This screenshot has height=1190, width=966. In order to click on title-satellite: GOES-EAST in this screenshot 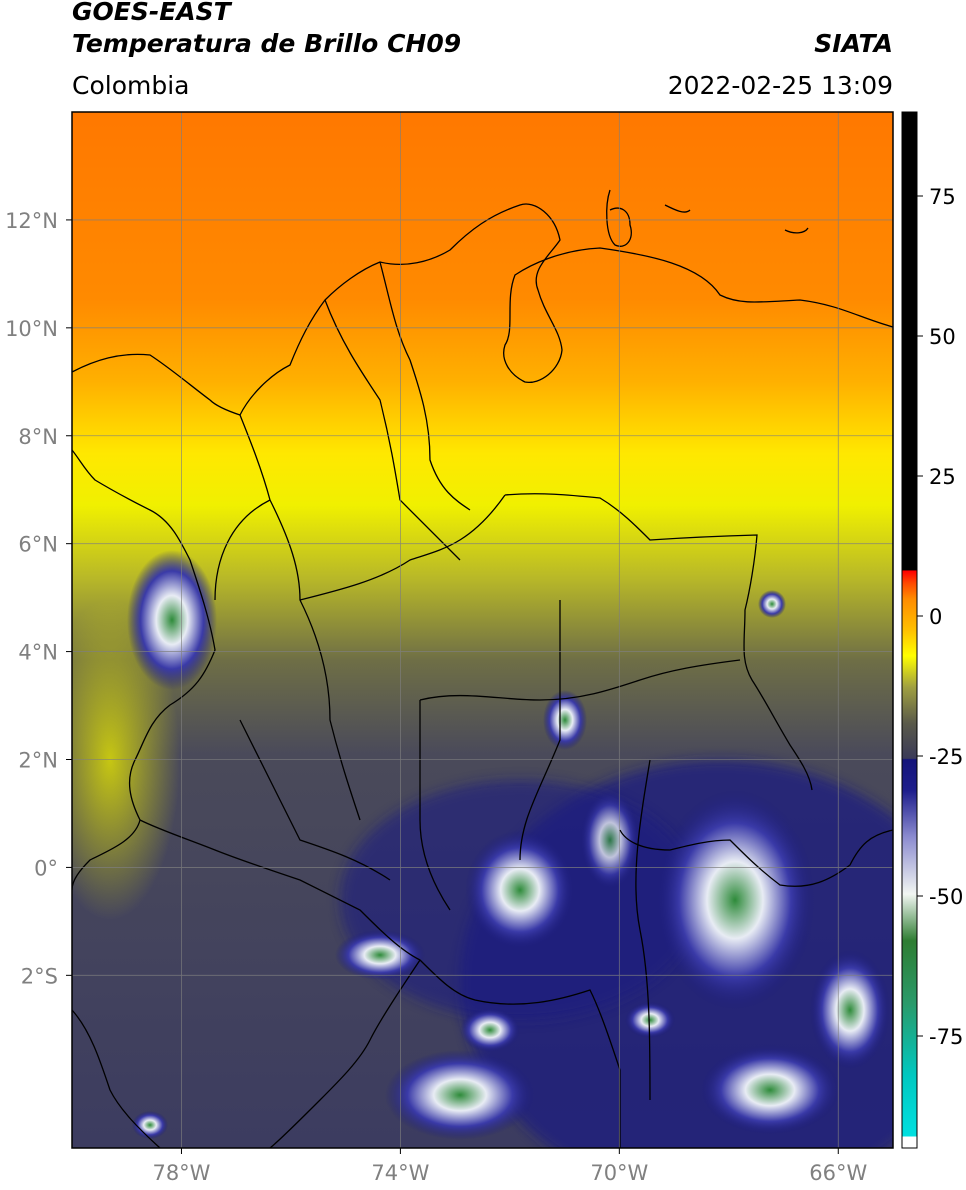, I will do `click(151, 13)`.